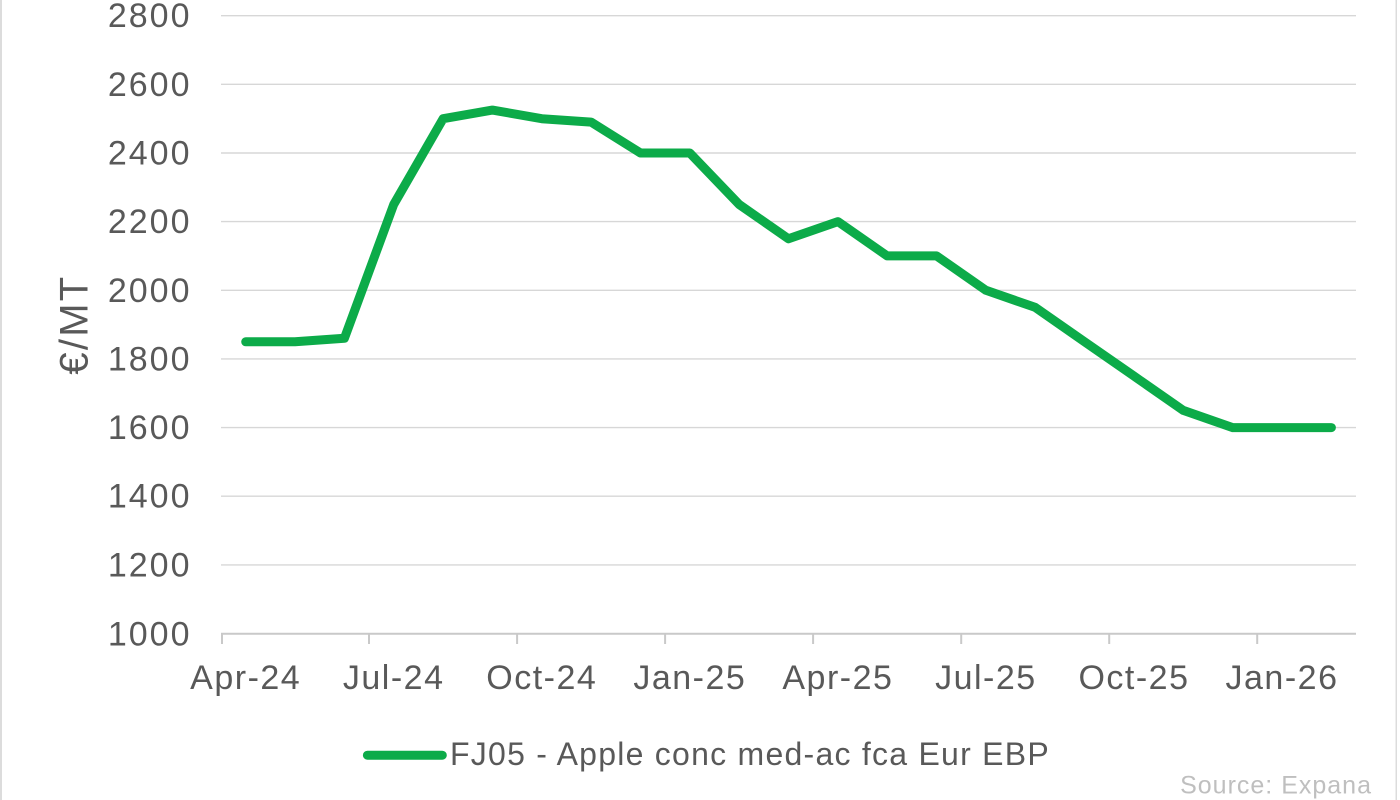 The image size is (1400, 800). What do you see at coordinates (837, 678) in the screenshot?
I see `svg-text: Apr-25` at bounding box center [837, 678].